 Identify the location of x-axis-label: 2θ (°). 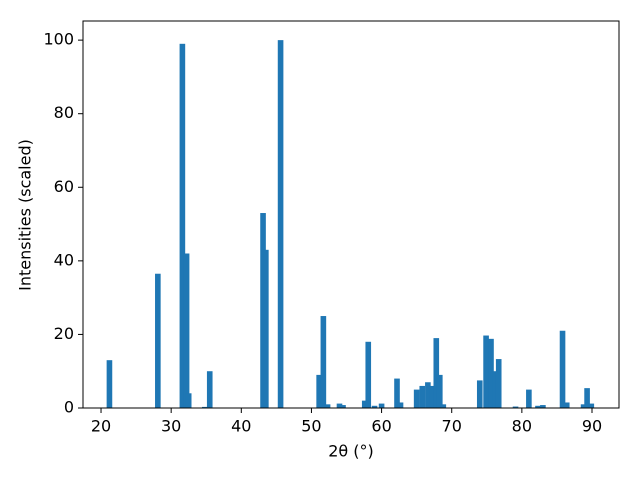
(351, 451).